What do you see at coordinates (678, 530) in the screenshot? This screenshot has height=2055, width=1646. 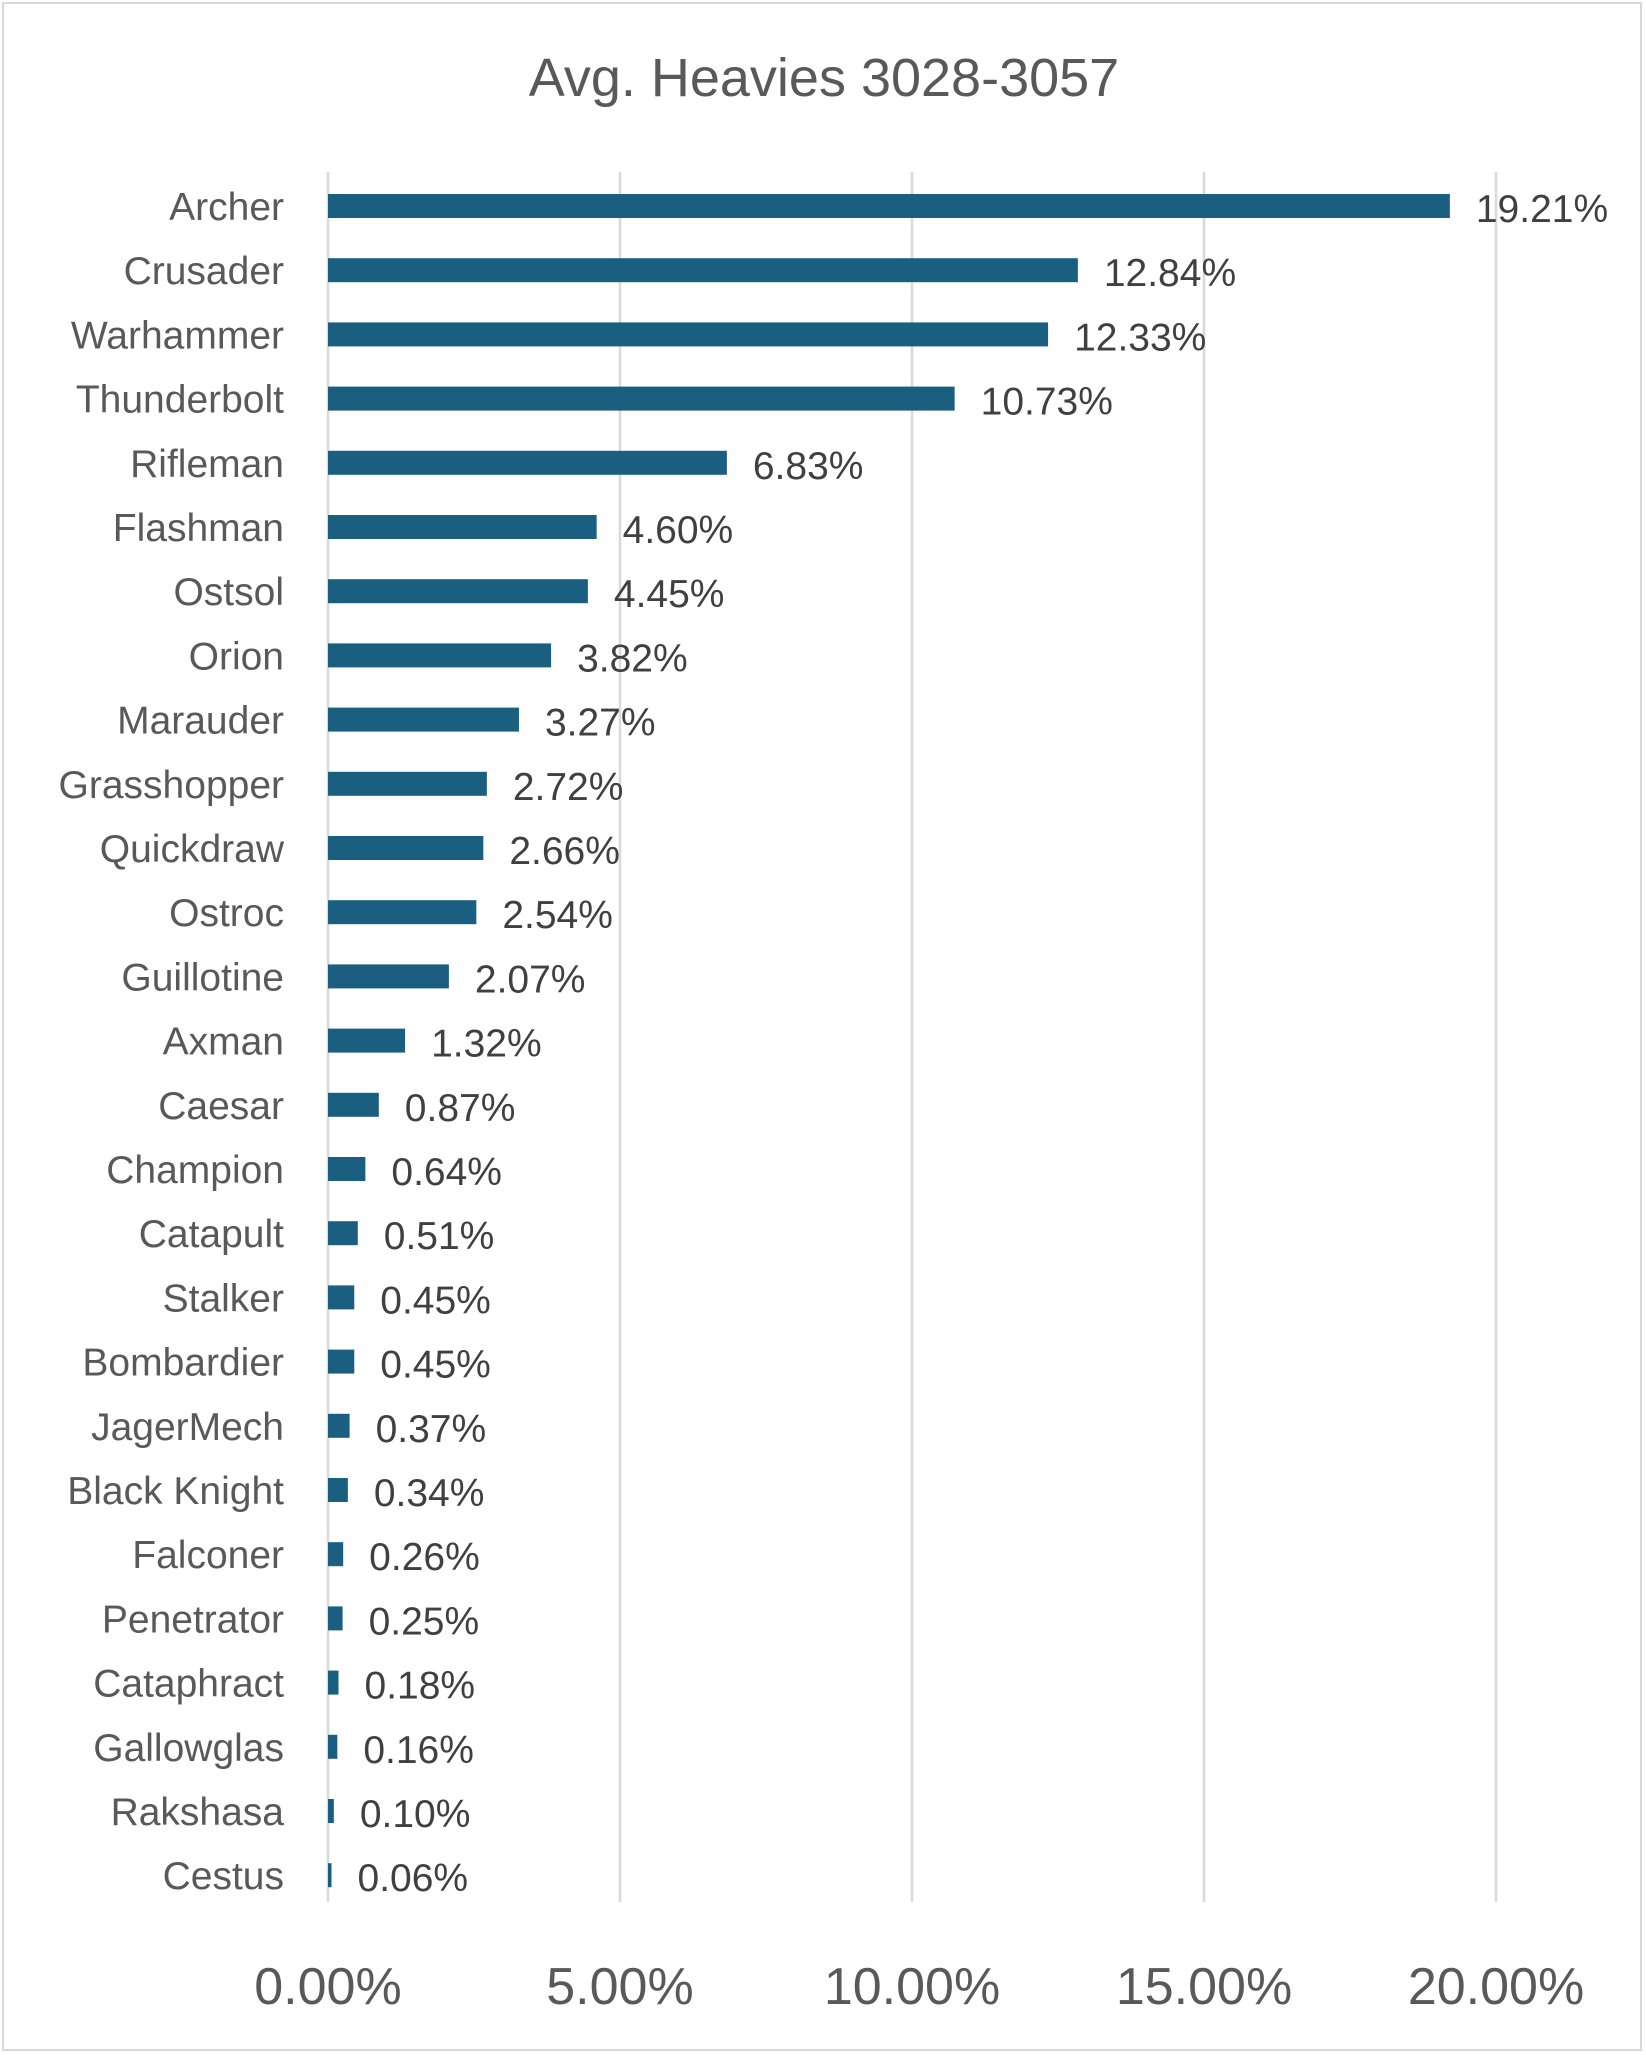 I see `data-label: 4.60%` at bounding box center [678, 530].